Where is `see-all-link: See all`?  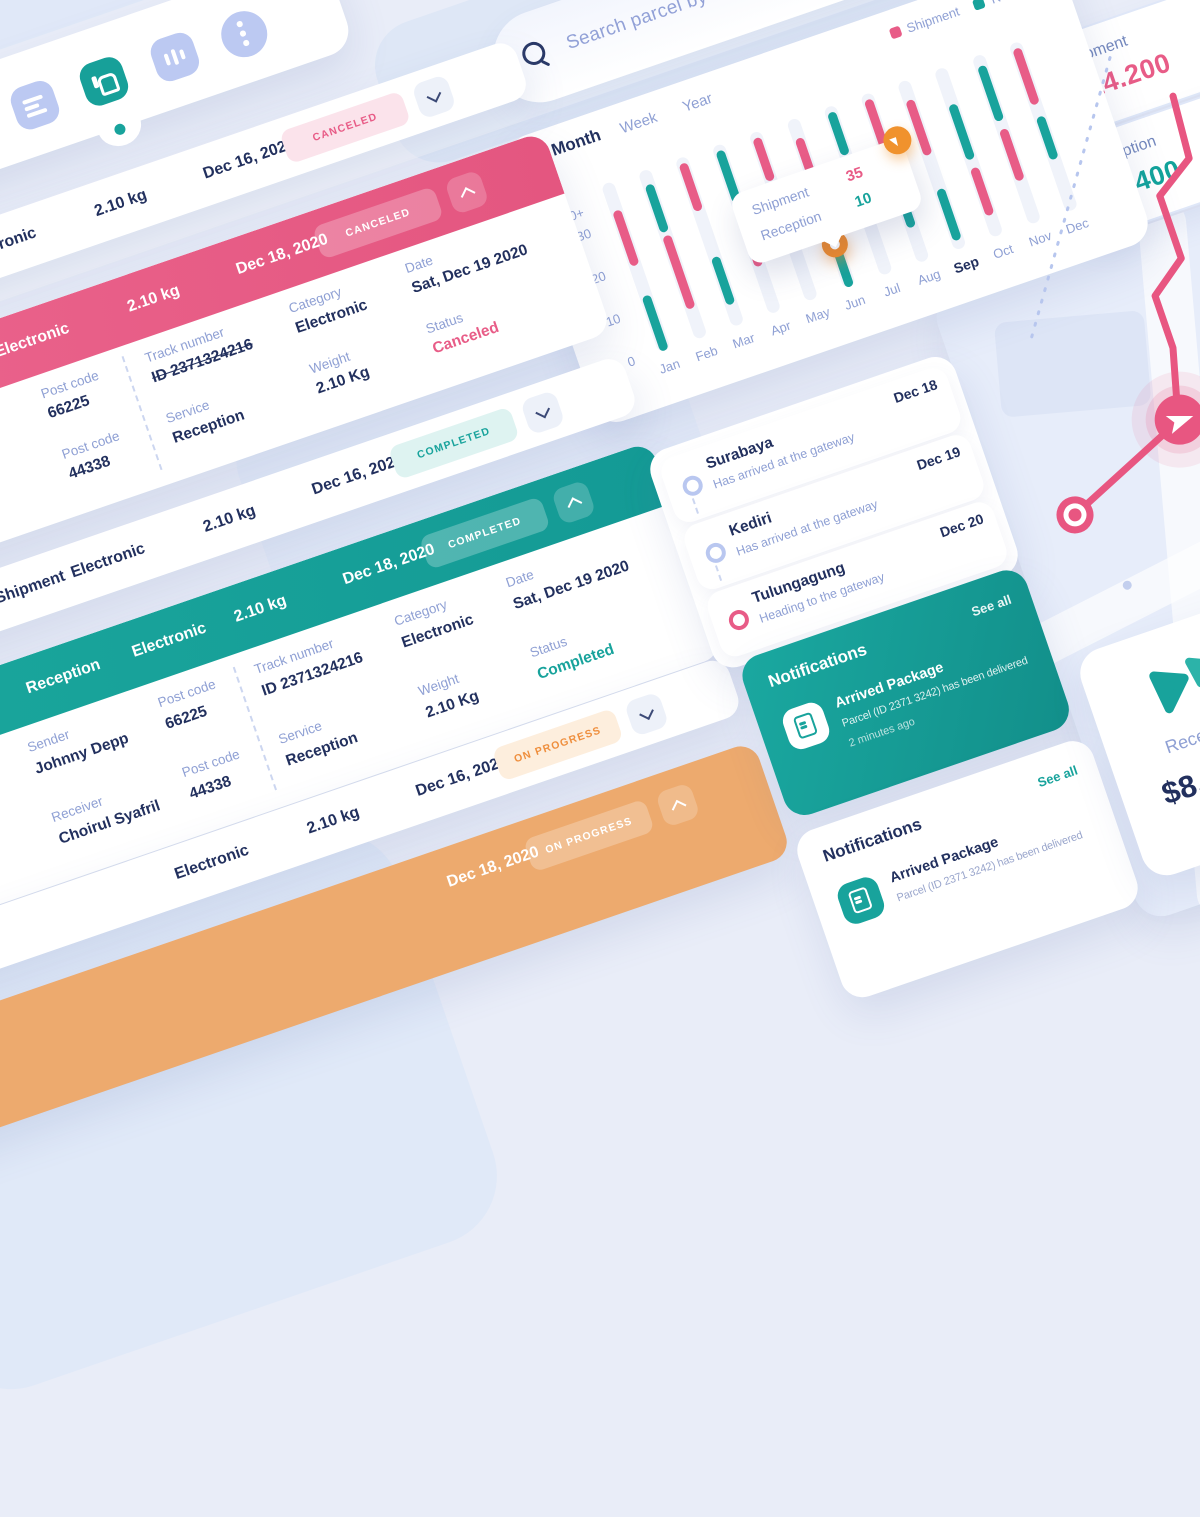
see-all-link: See all is located at coordinates (1057, 776).